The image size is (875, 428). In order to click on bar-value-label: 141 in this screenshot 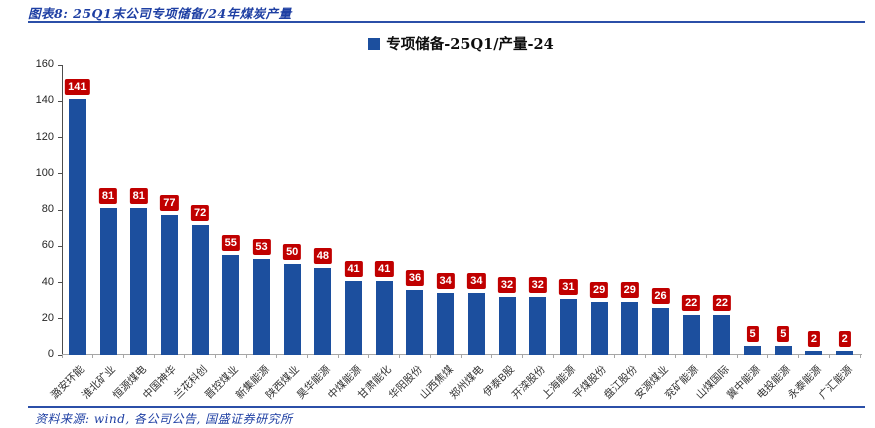, I will do `click(77, 87)`.